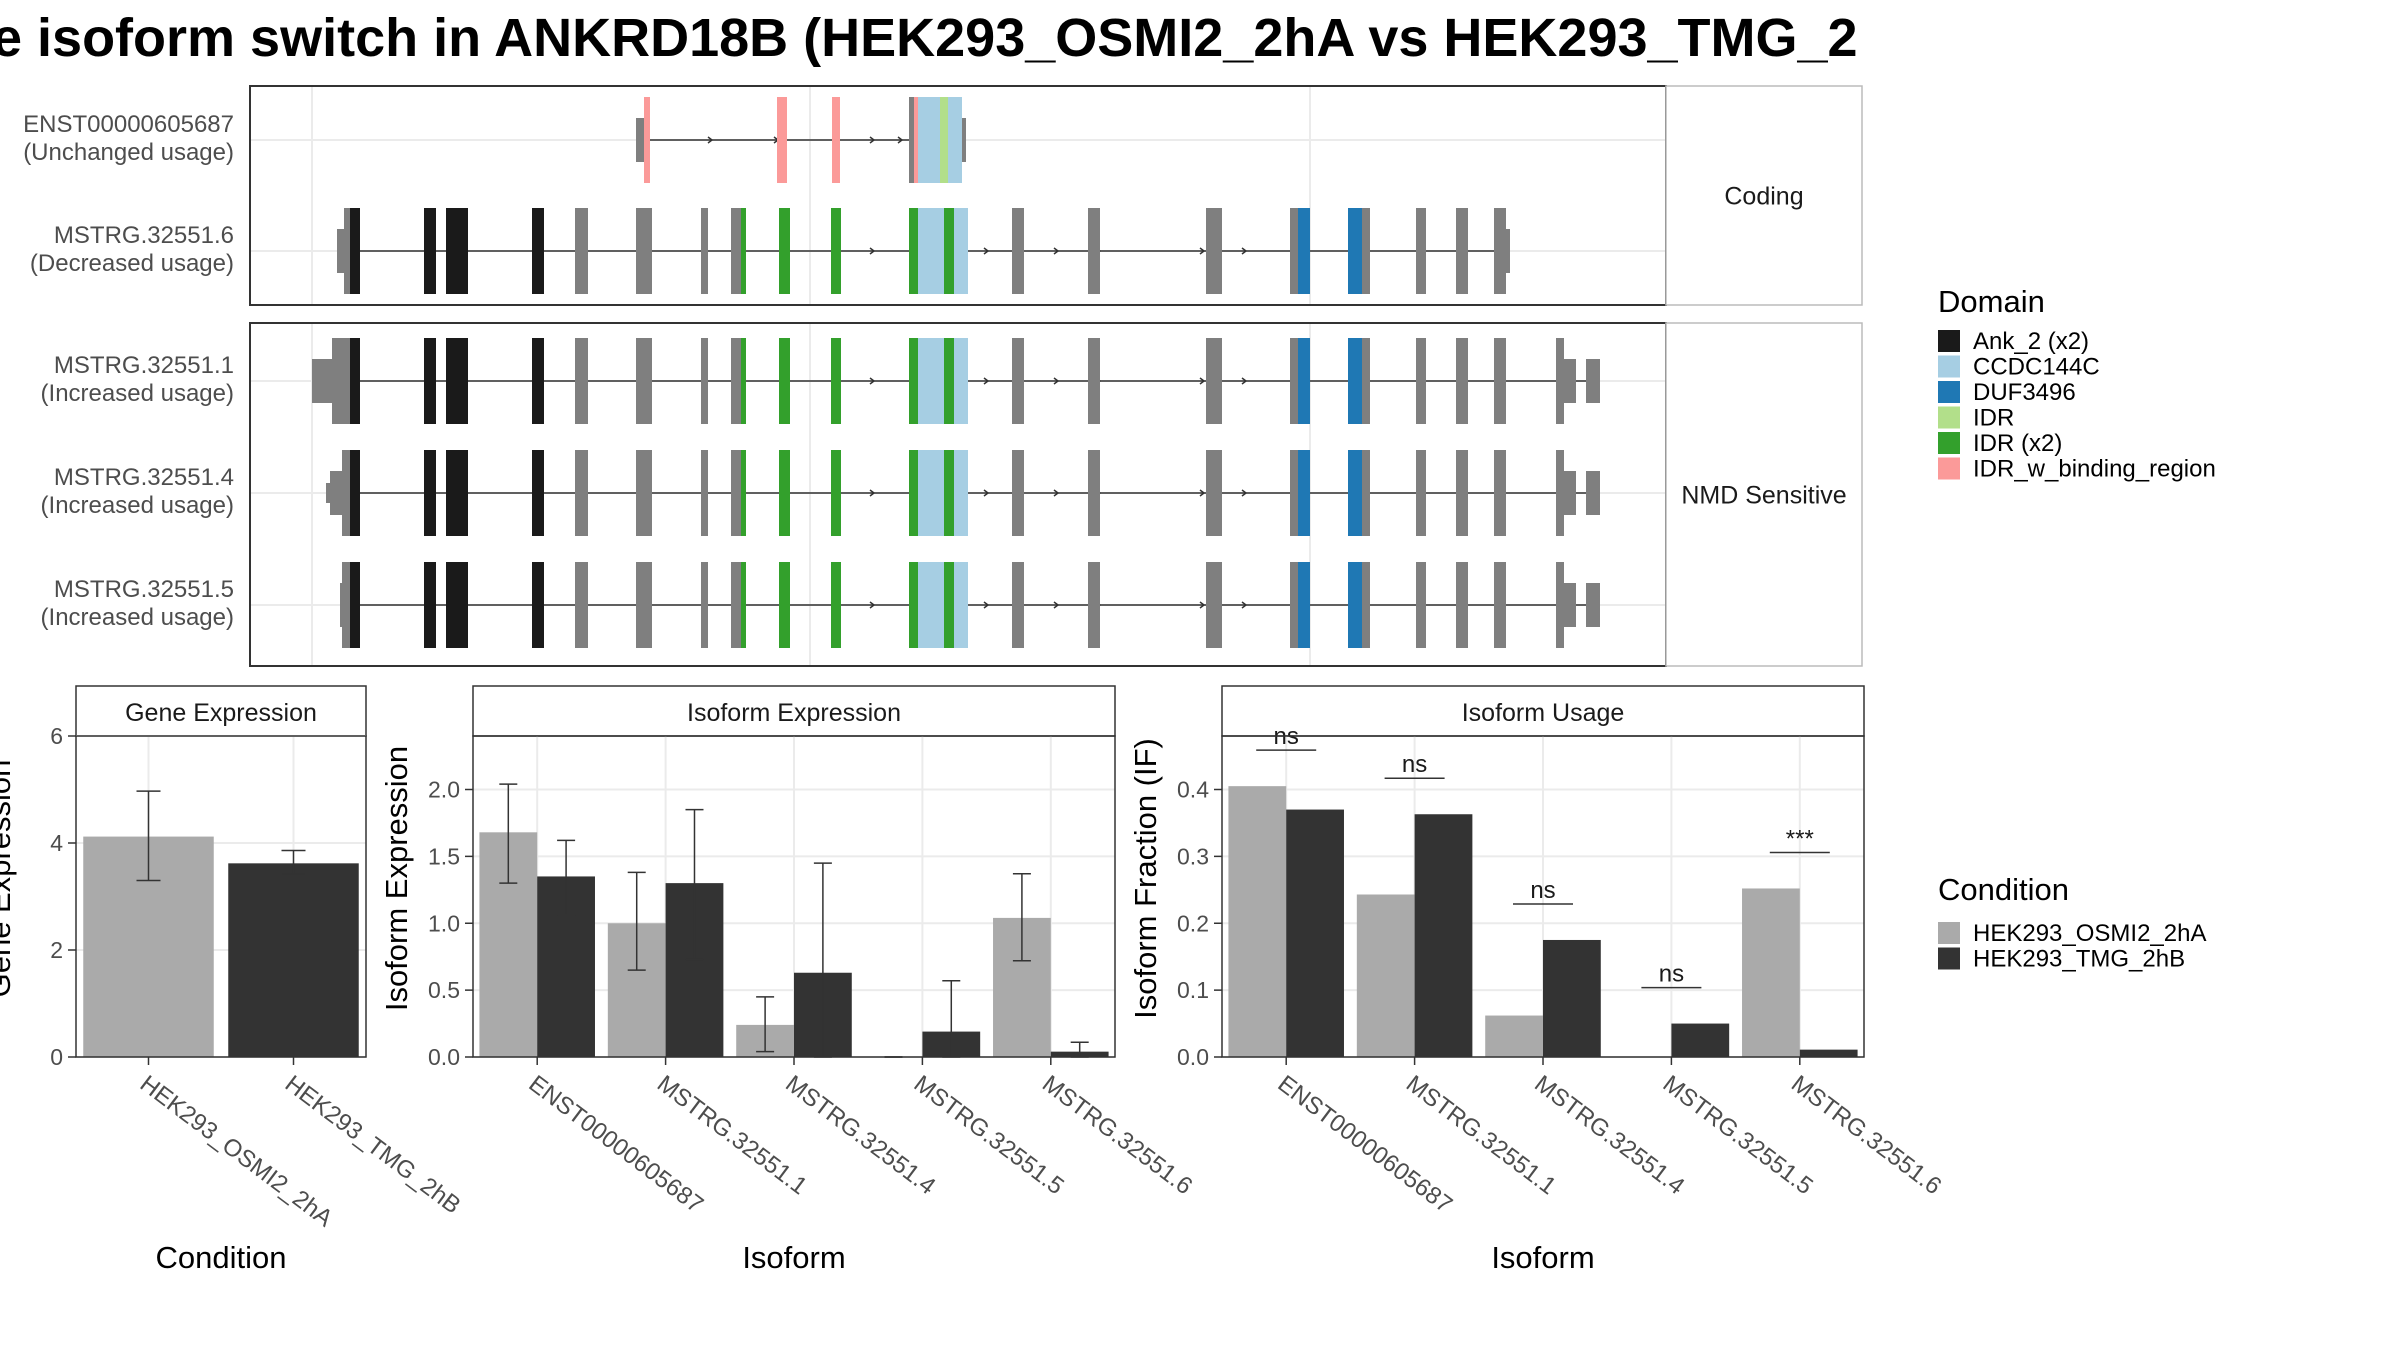 This screenshot has height=1350, width=2400. I want to click on structure-facet-label: NMD Sensitive, so click(1763, 496).